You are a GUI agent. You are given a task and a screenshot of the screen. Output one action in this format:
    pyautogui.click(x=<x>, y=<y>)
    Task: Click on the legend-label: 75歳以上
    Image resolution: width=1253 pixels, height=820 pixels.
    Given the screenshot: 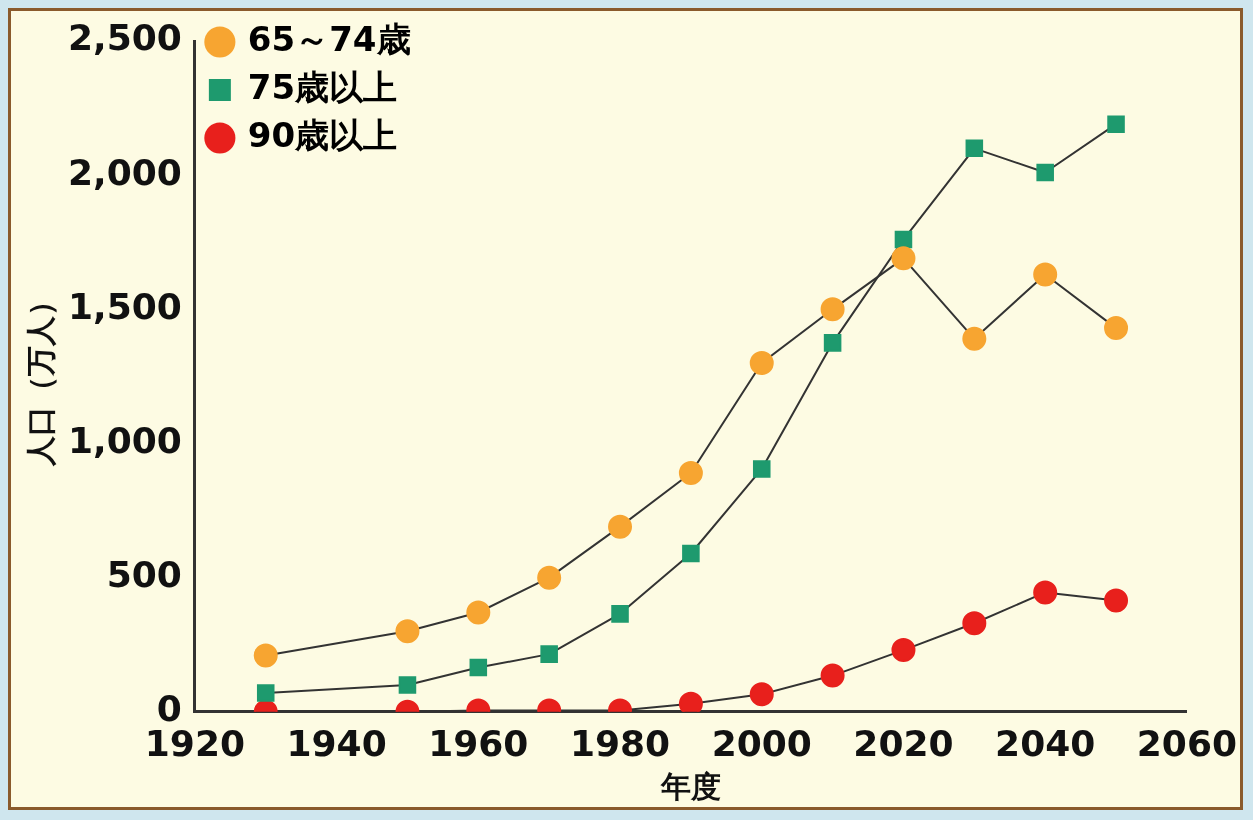 What is the action you would take?
    pyautogui.click(x=322, y=86)
    